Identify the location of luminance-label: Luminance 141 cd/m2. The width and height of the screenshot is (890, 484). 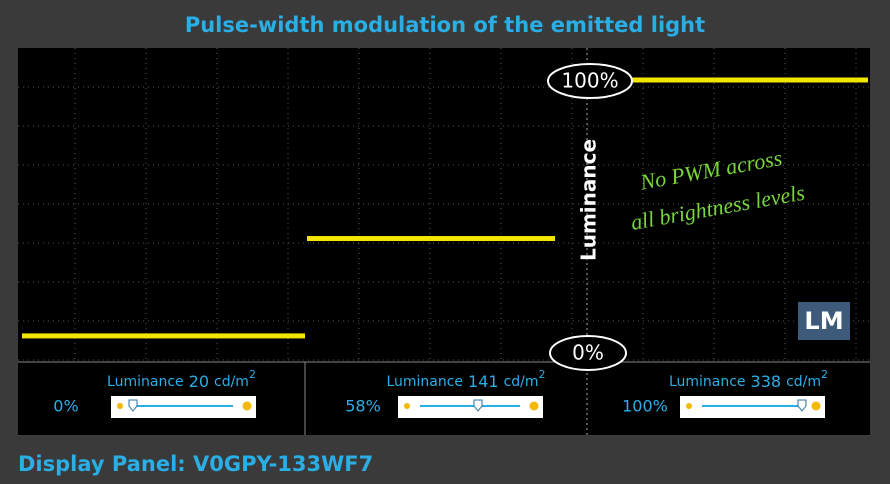
(465, 379).